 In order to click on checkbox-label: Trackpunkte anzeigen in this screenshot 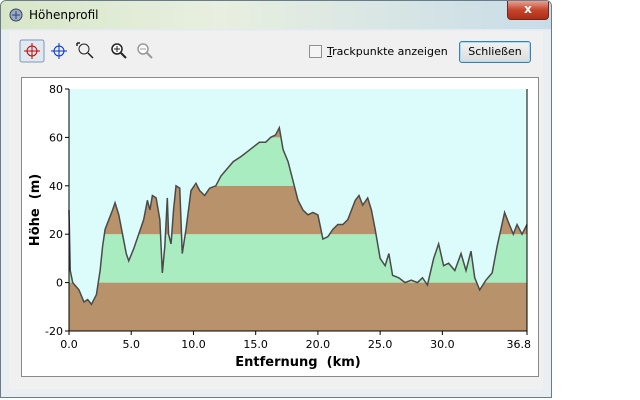, I will do `click(387, 51)`.